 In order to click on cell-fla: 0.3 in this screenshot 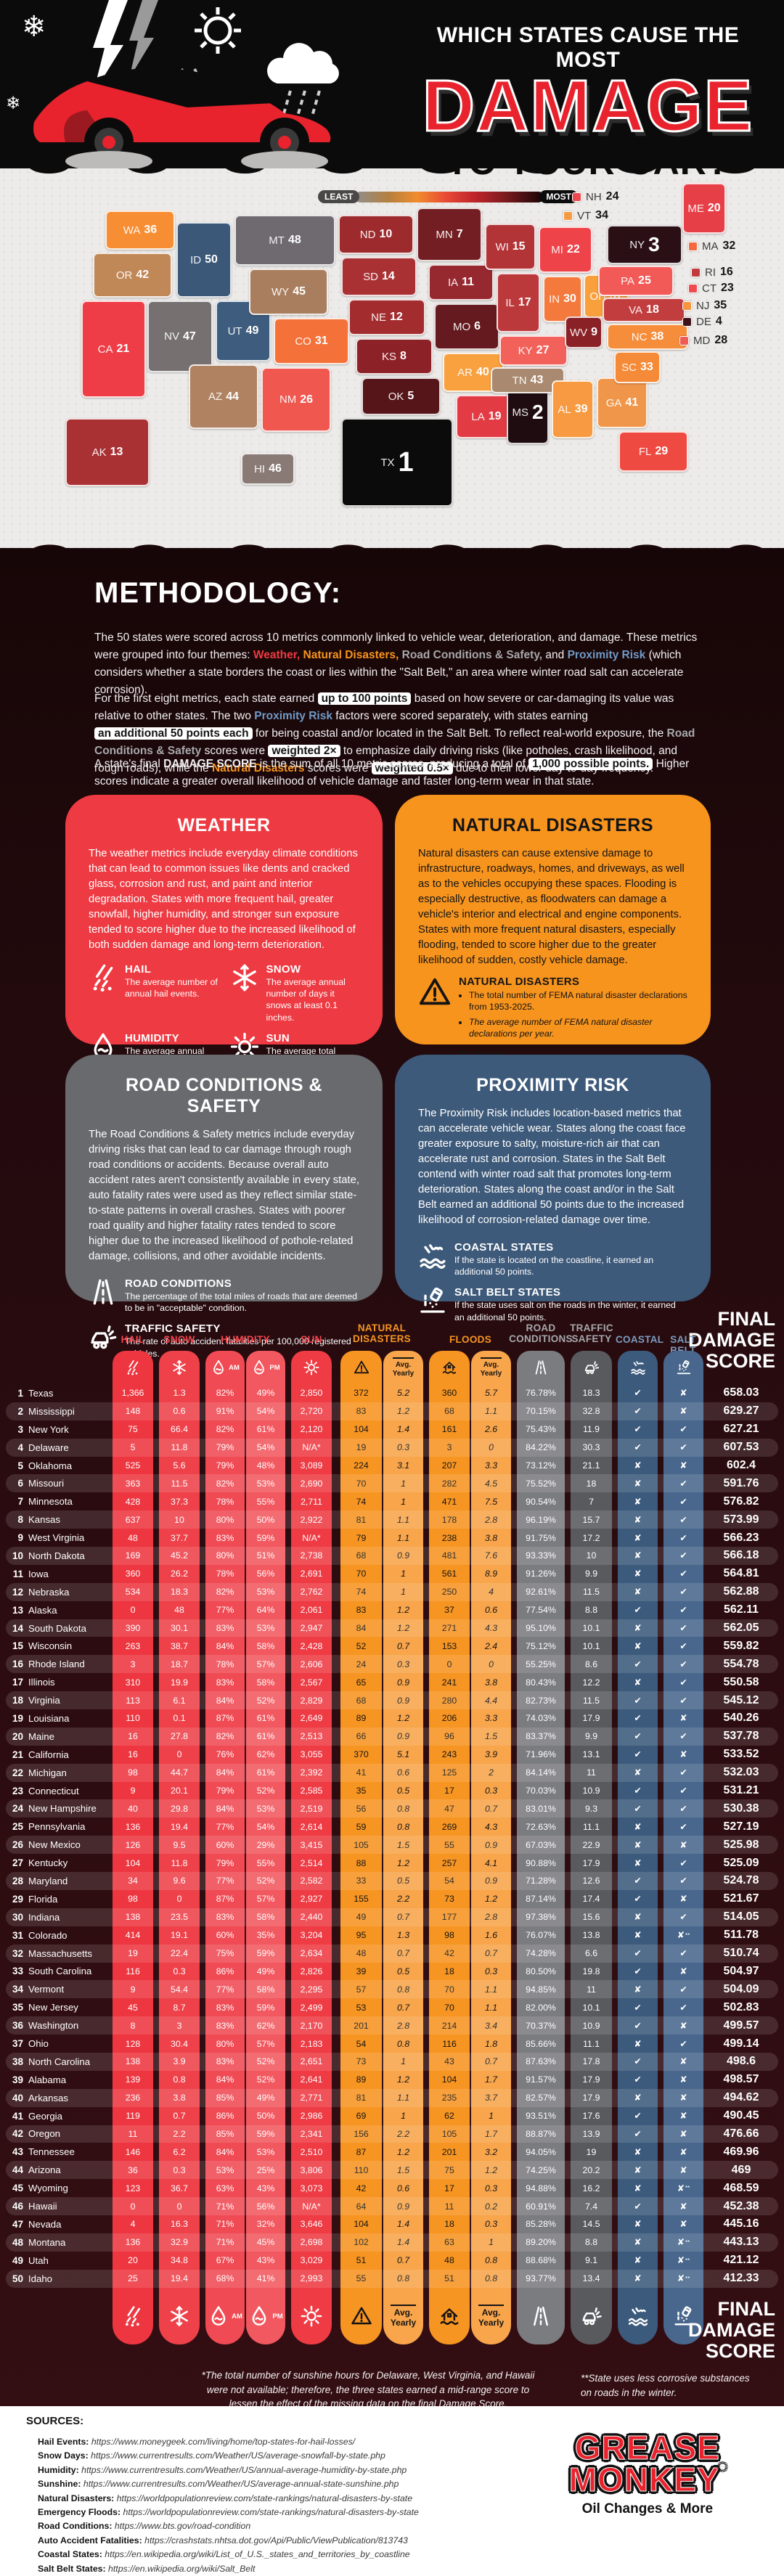, I will do `click(491, 2224)`.